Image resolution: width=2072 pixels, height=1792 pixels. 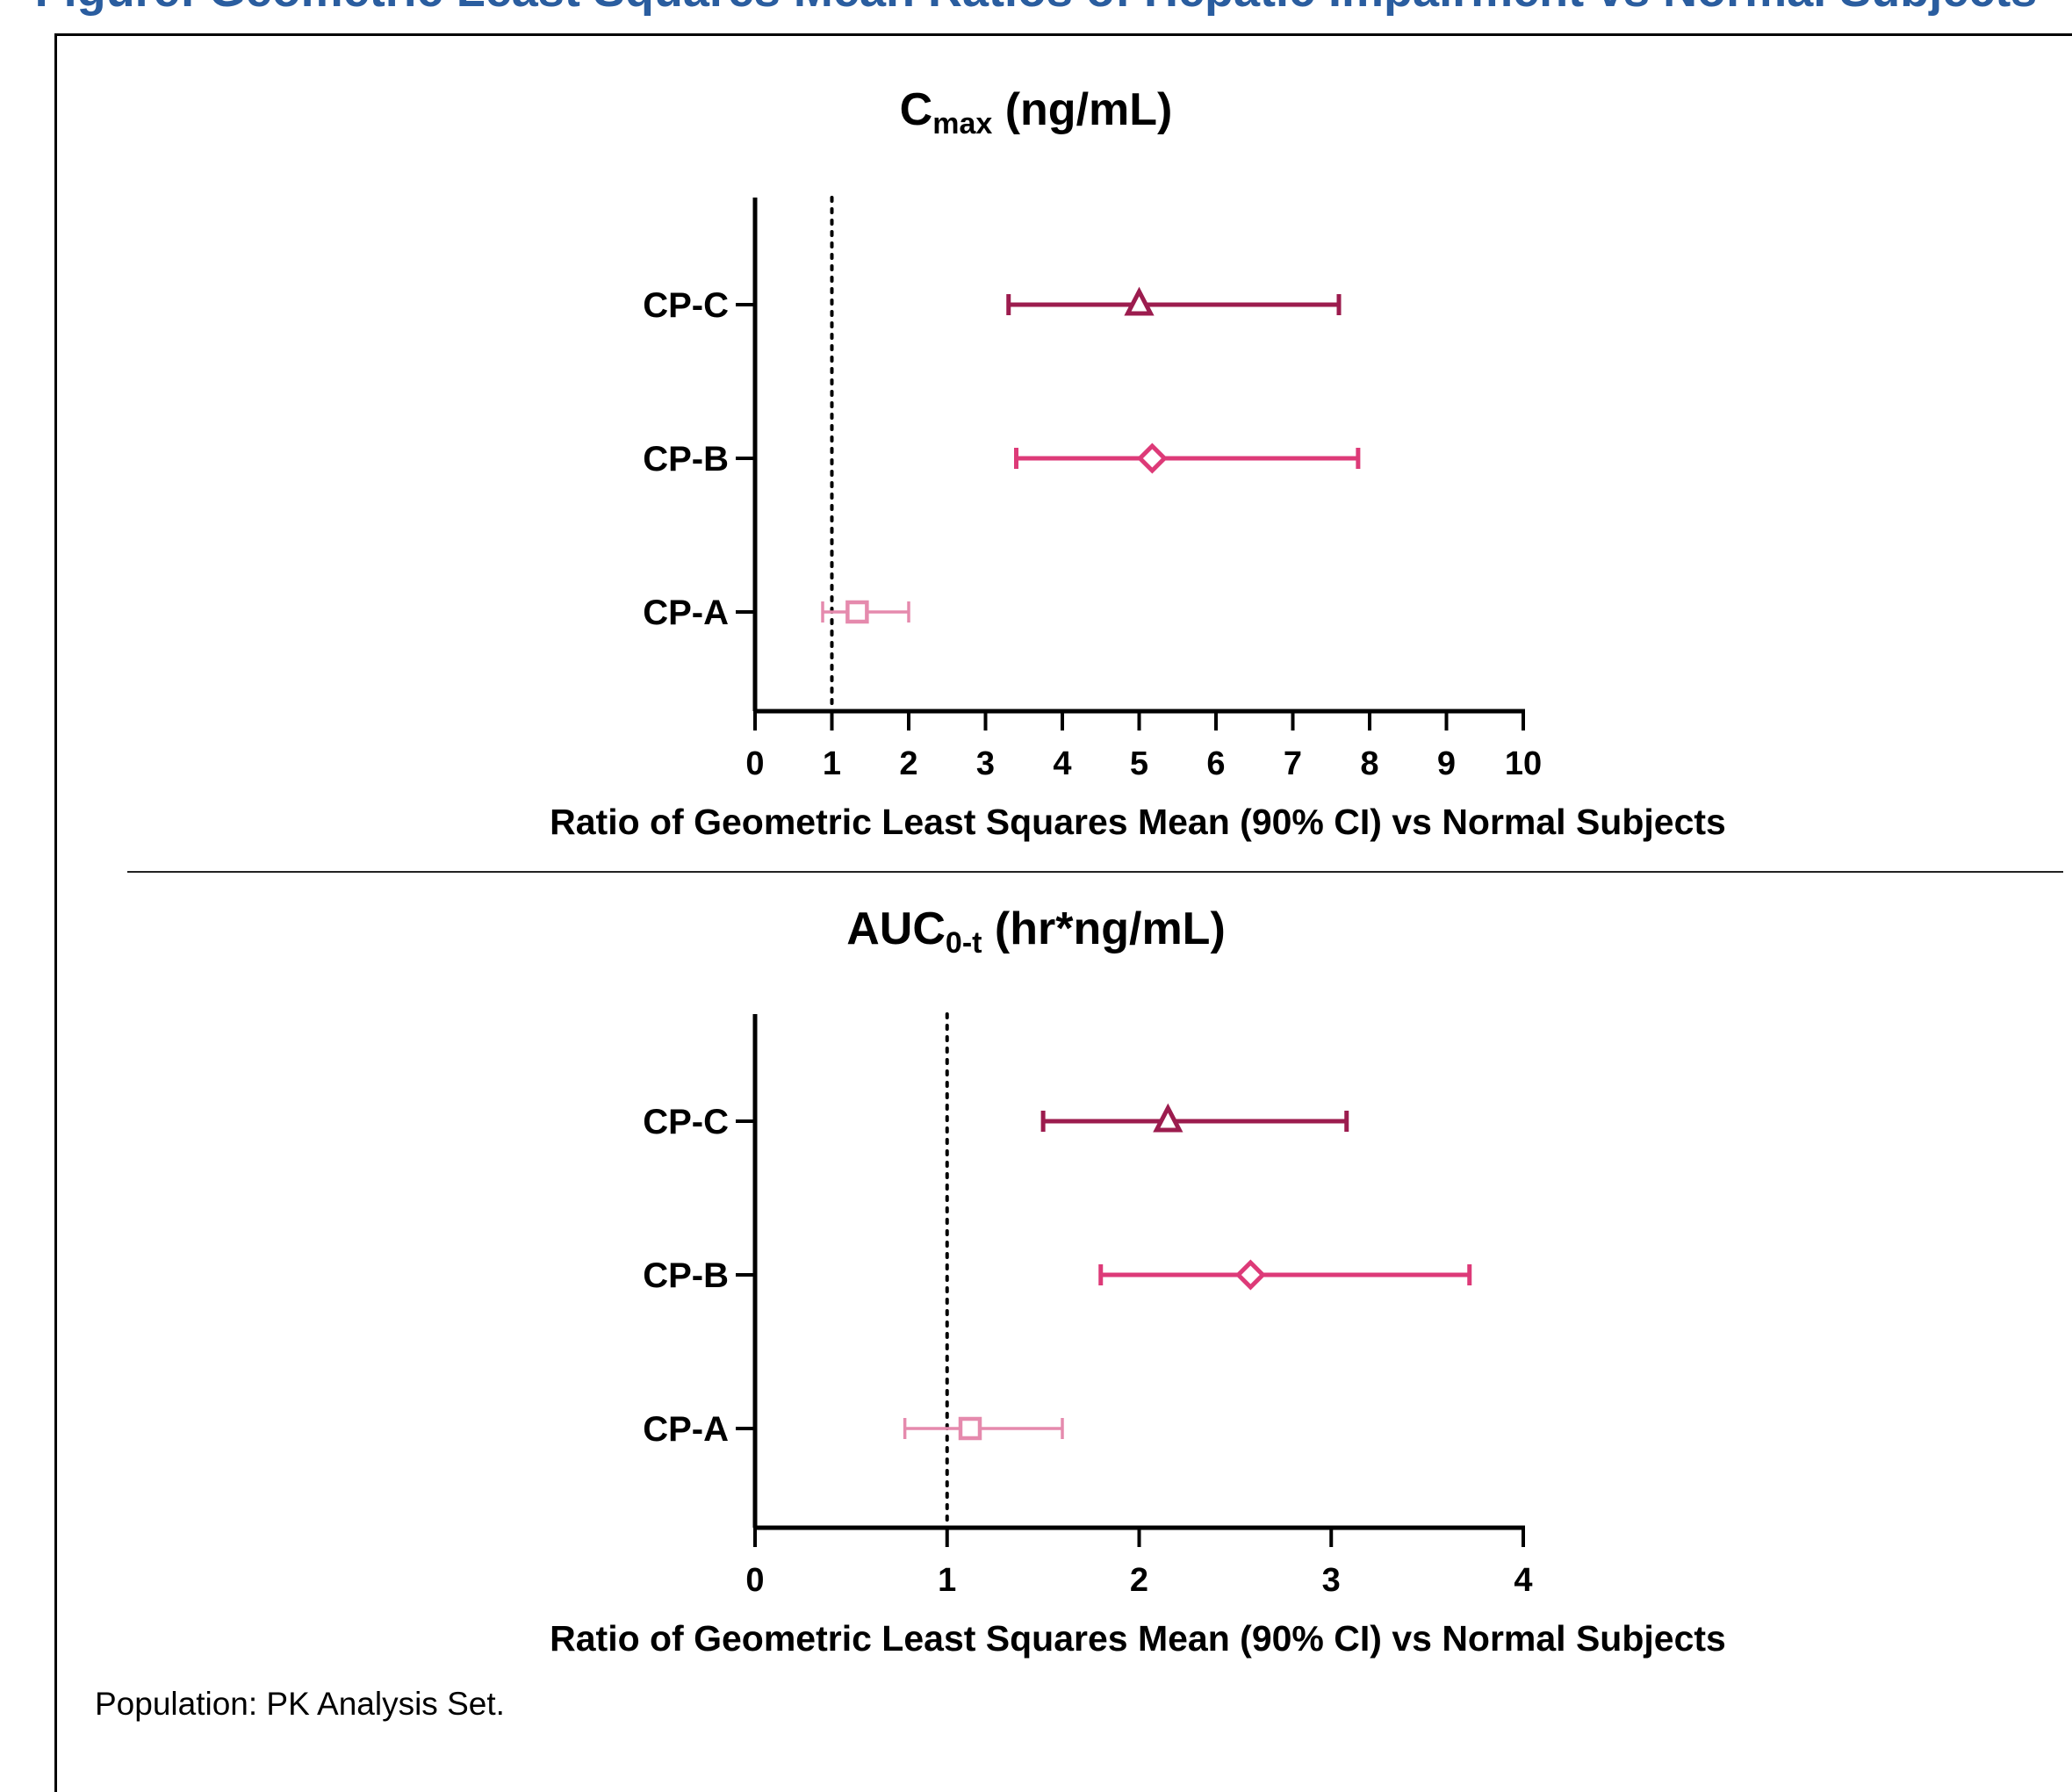 I want to click on x-tick-label: 5, so click(x=1139, y=763).